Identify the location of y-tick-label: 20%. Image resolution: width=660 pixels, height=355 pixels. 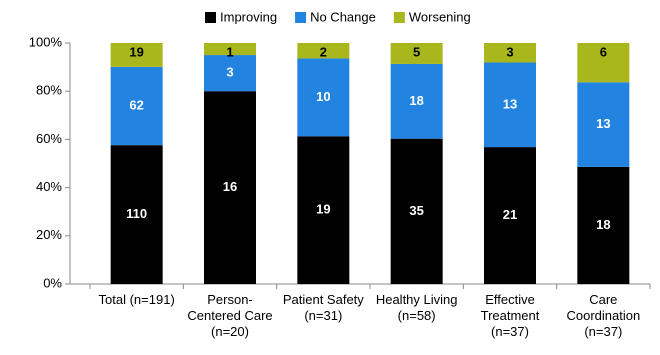
(49, 234).